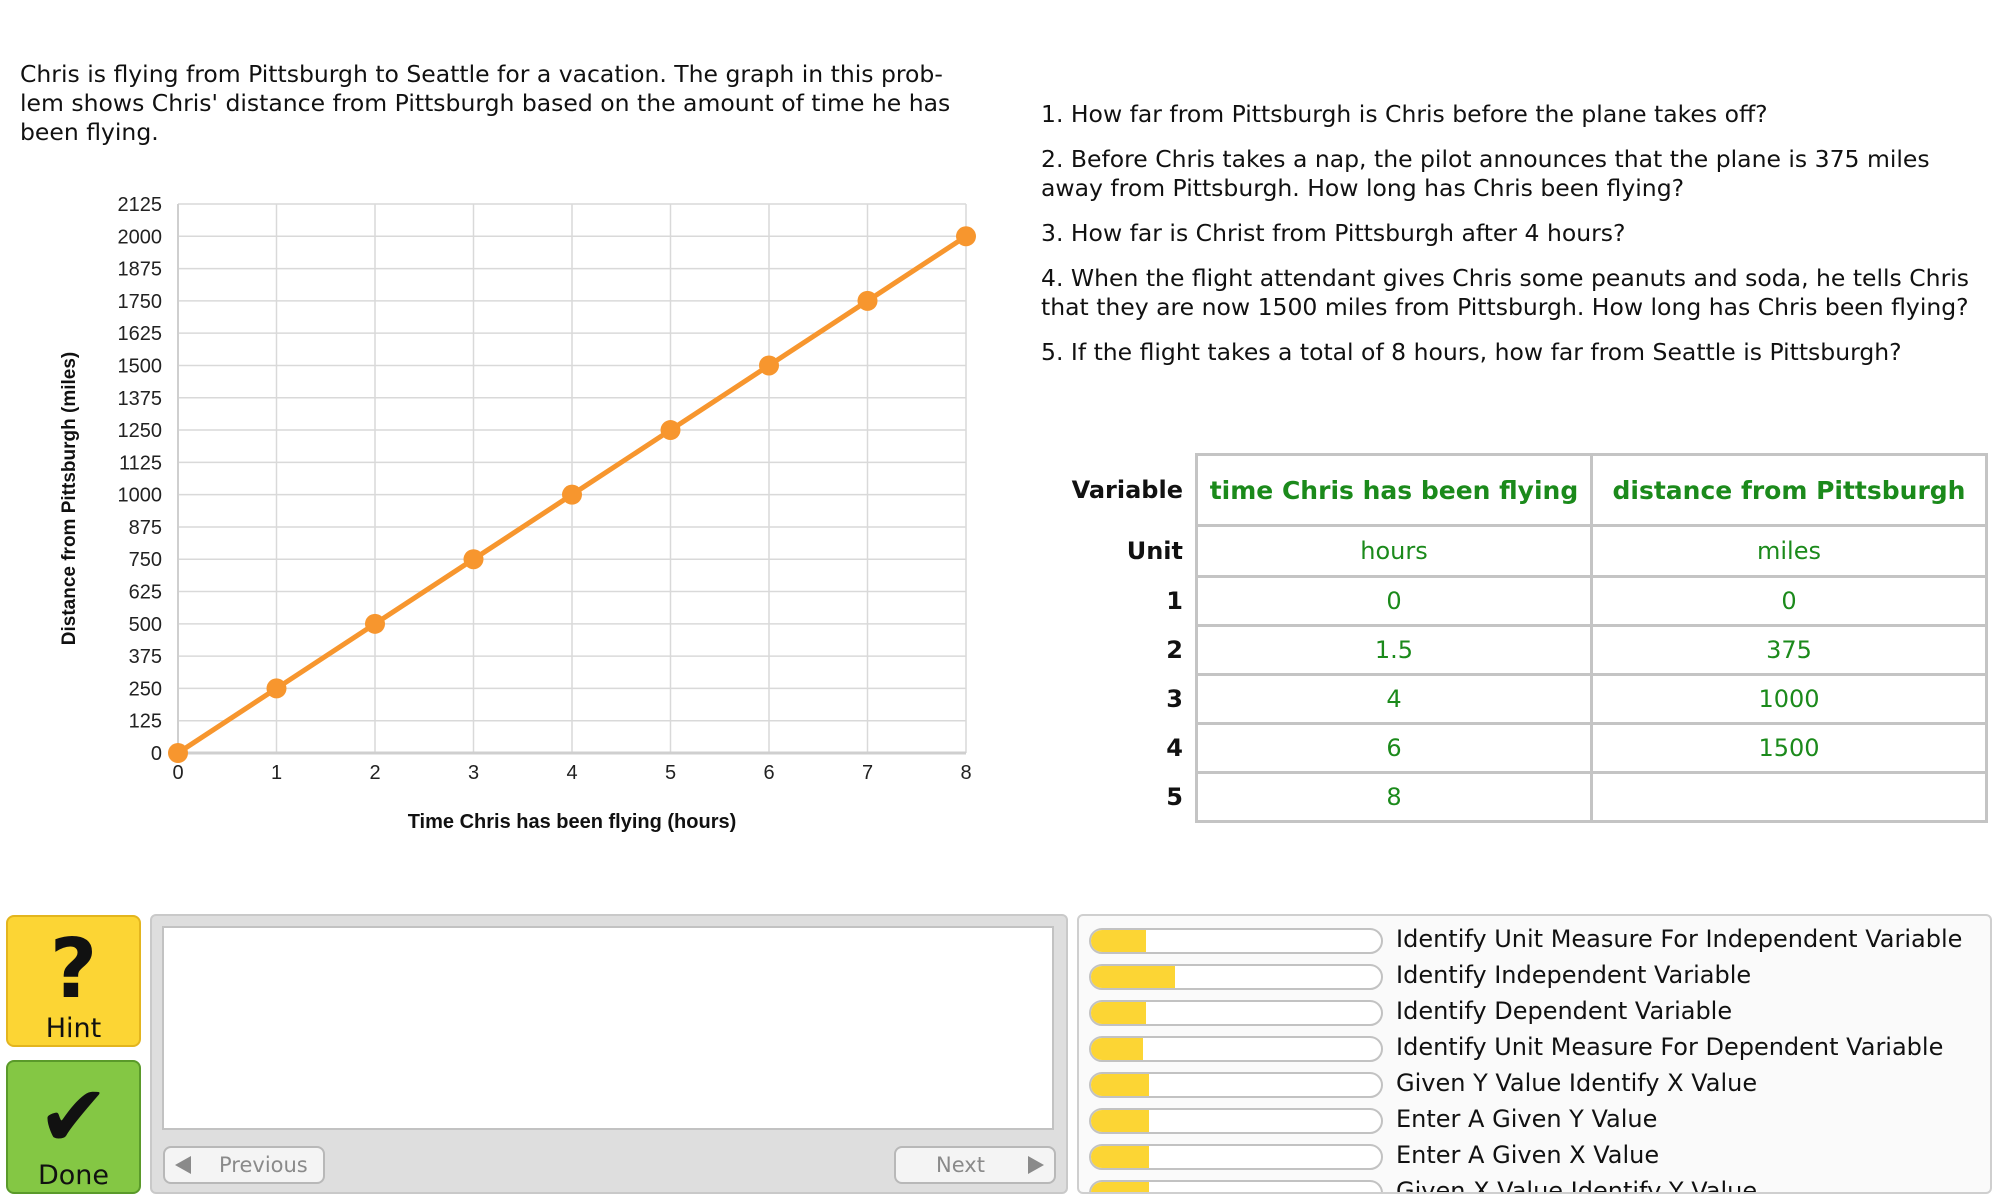 The height and width of the screenshot is (1200, 2000). What do you see at coordinates (73, 1175) in the screenshot?
I see `done-label: Done` at bounding box center [73, 1175].